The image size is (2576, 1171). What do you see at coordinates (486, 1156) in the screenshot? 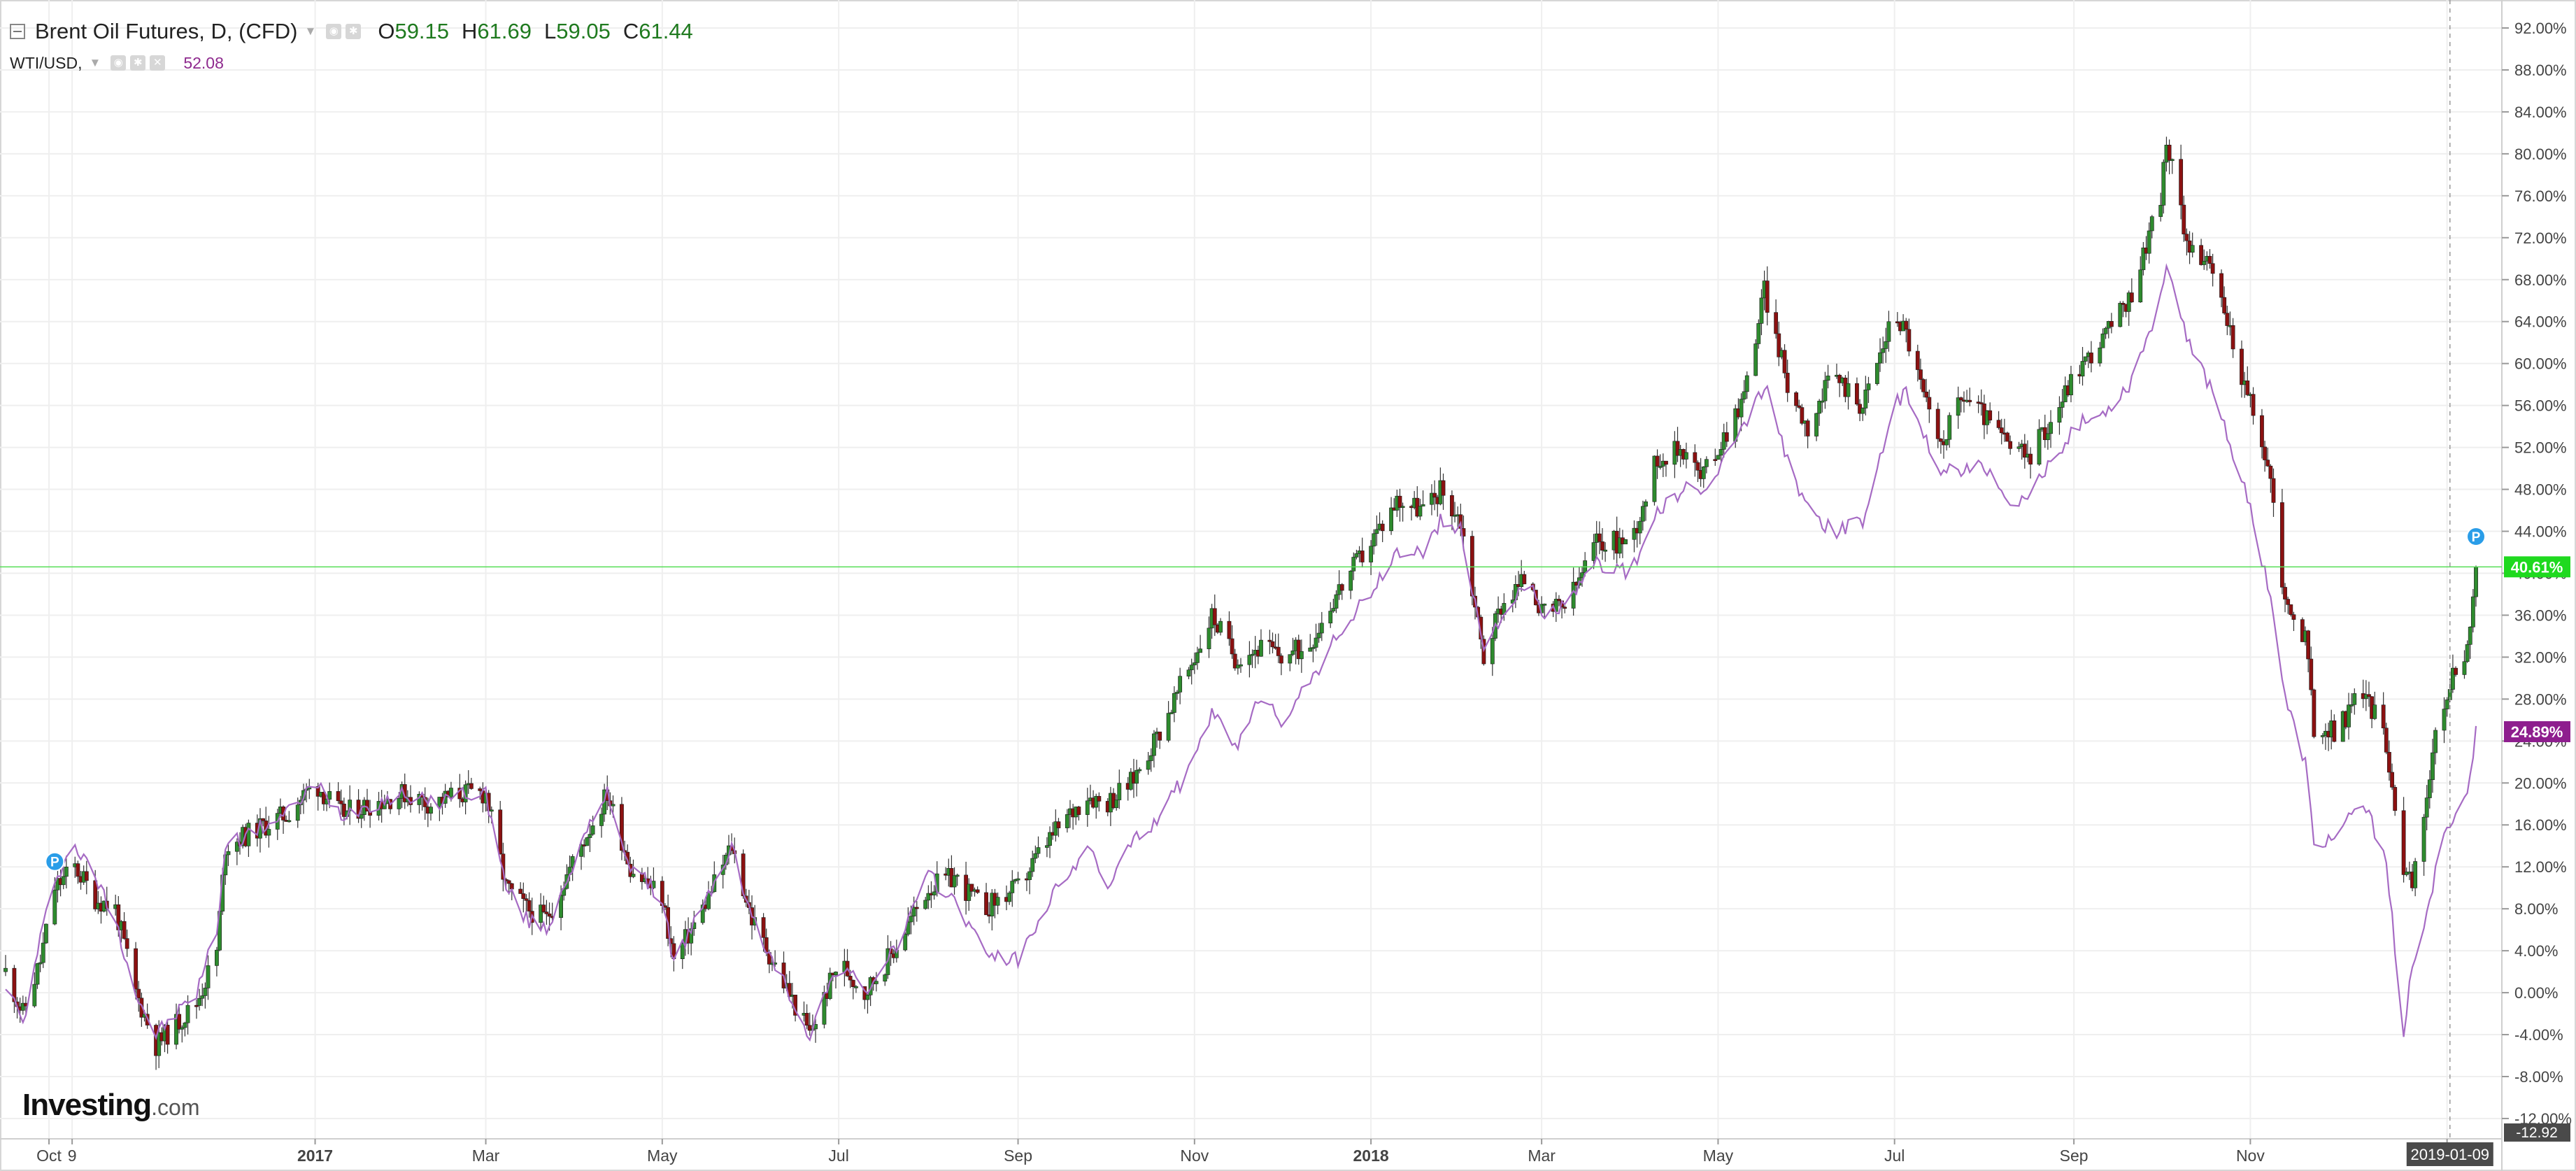
I see `x-tick-label: Mar` at bounding box center [486, 1156].